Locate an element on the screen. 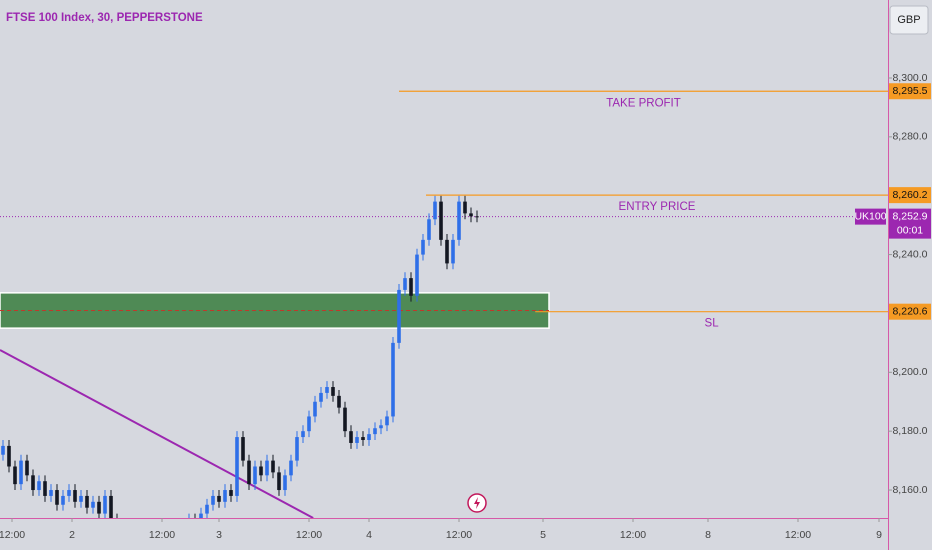  x-tick-label: 4 is located at coordinates (369, 535).